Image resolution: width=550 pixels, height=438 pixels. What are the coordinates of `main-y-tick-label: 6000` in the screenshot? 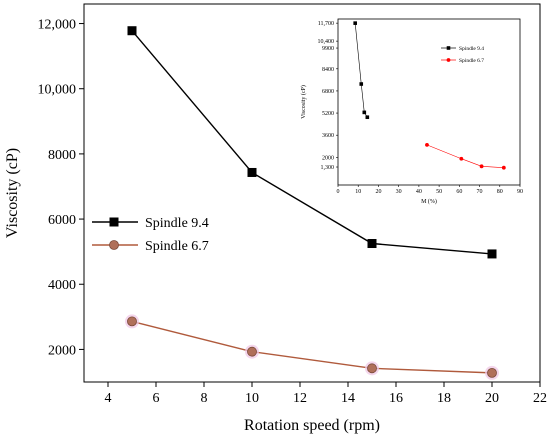 It's located at (62, 220).